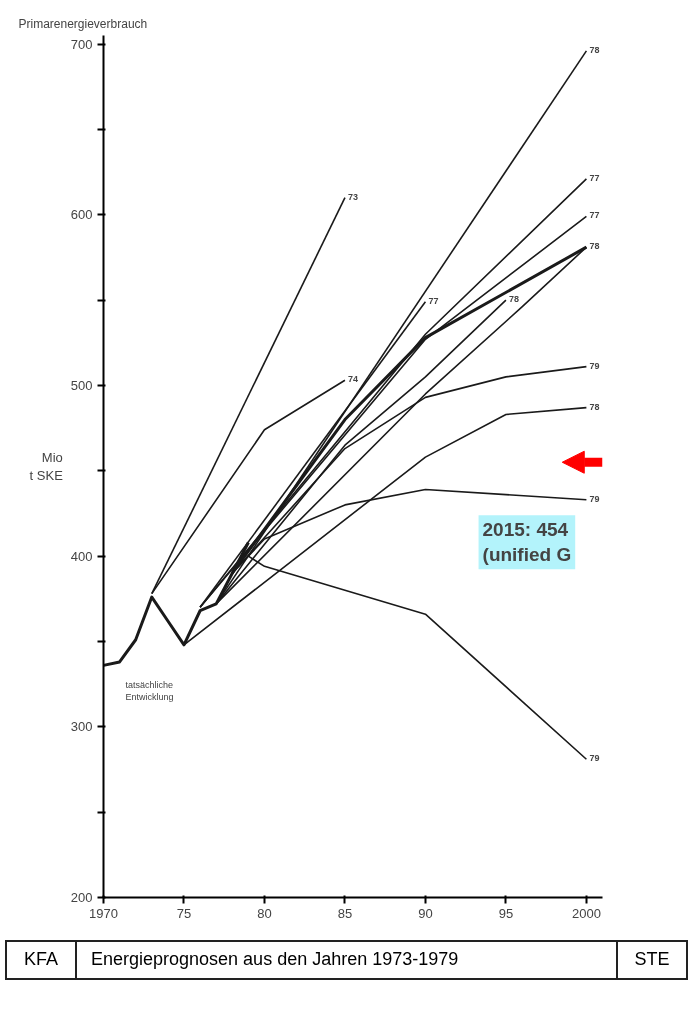 Image resolution: width=689 pixels, height=1013 pixels. I want to click on x-tick-label: 2000, so click(586, 913).